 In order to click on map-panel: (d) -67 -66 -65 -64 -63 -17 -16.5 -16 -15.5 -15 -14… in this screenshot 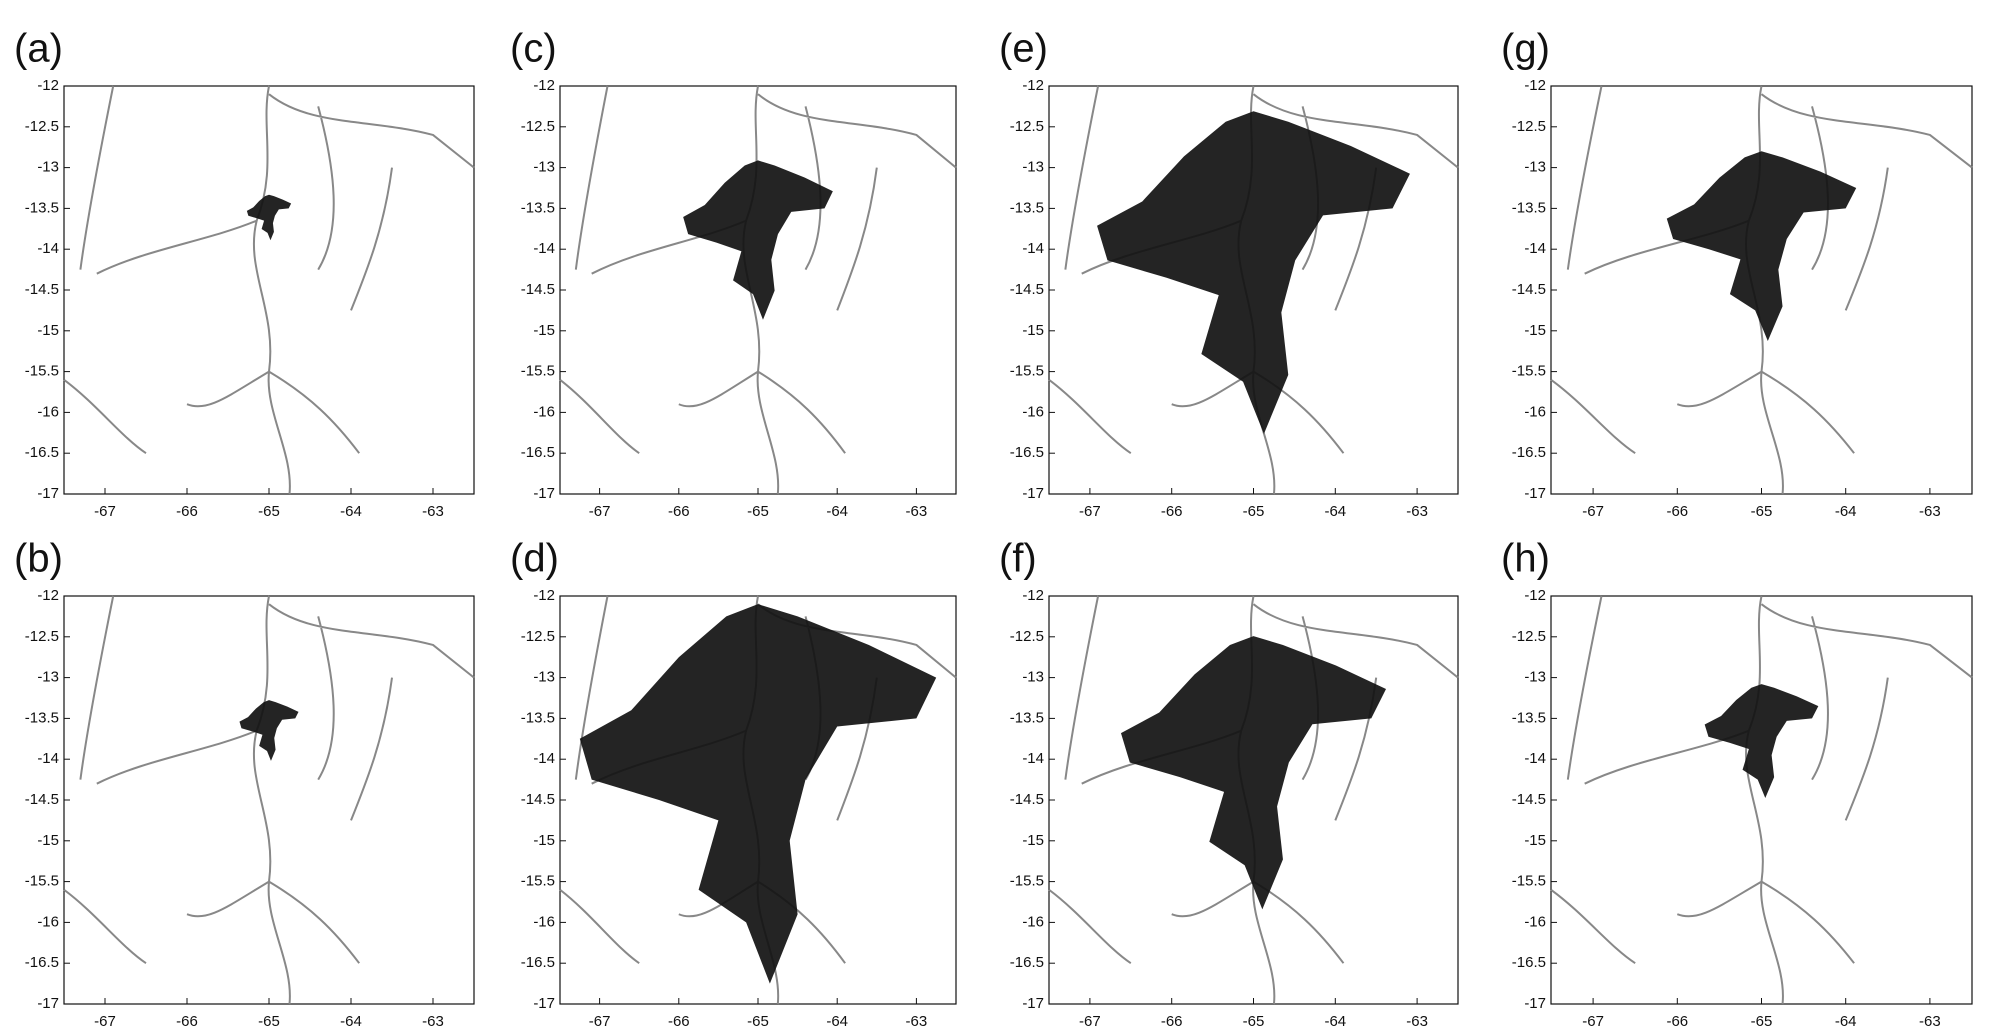, I will do `click(733, 783)`.